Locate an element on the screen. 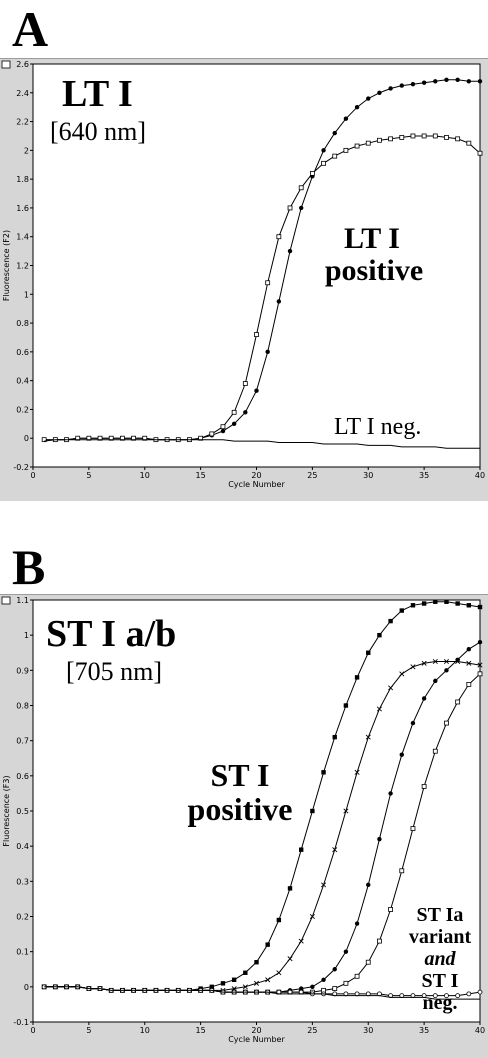  y-tick-label: 2.4 is located at coordinates (22, 93).